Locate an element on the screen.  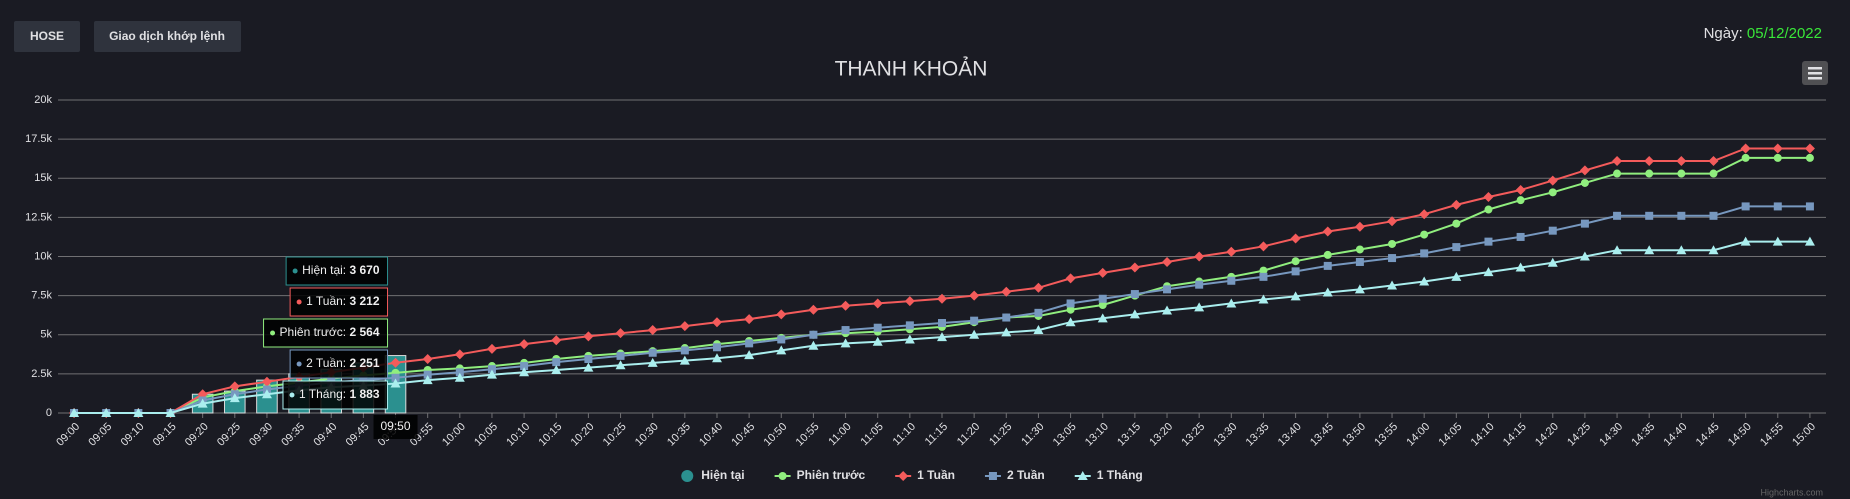
legend-item: Hiện tại is located at coordinates (713, 475).